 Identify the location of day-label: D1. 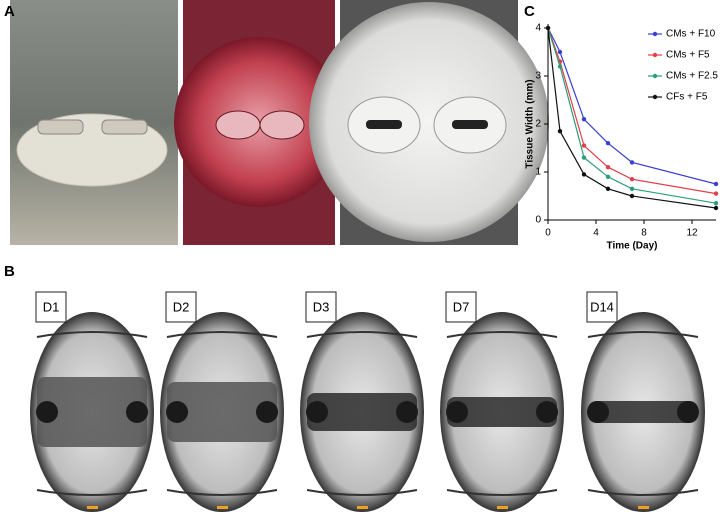
(51, 306).